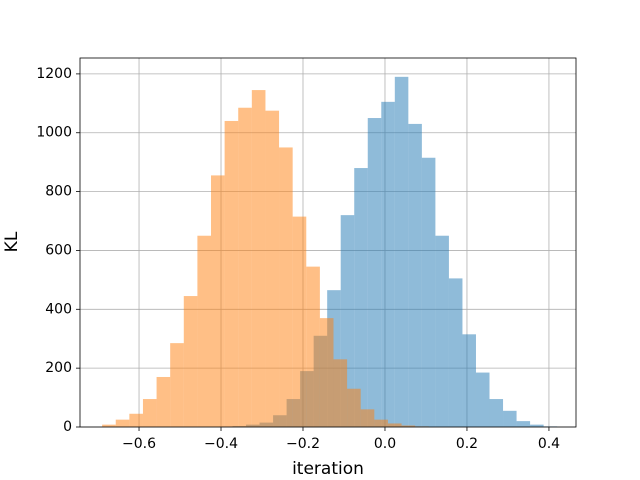 Image resolution: width=640 pixels, height=480 pixels. I want to click on y-tick-label: 600, so click(58, 250).